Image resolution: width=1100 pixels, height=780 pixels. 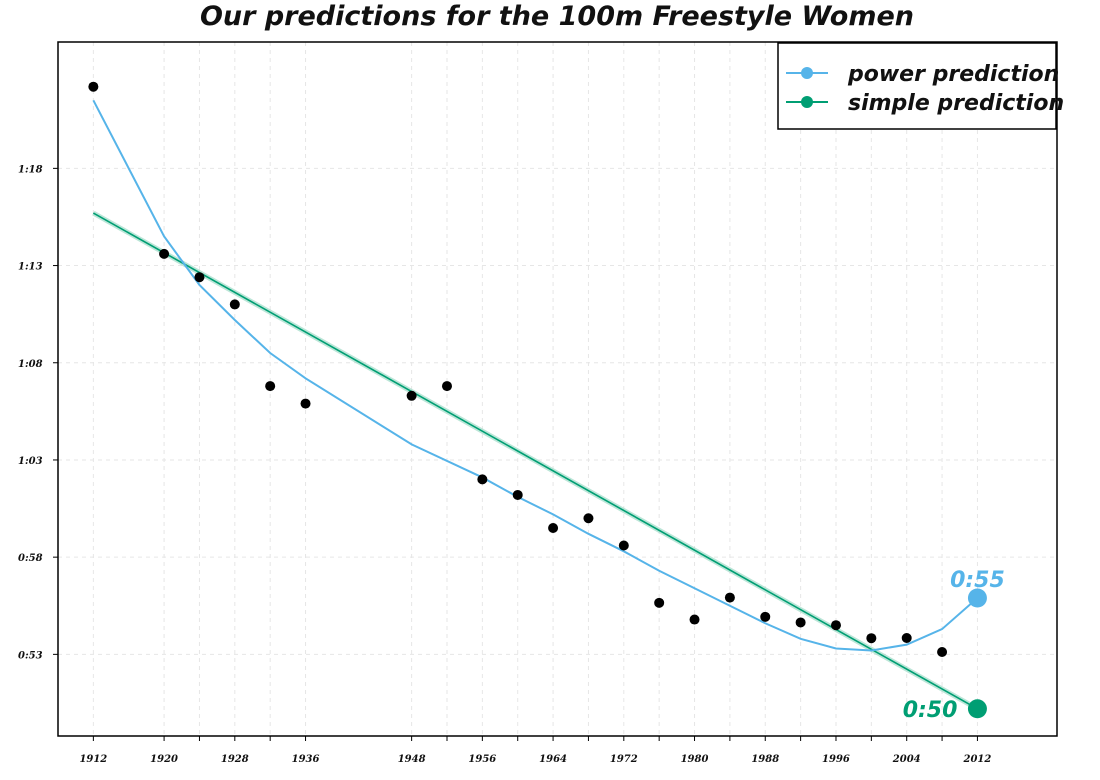 What do you see at coordinates (930, 710) in the screenshot?
I see `simple-prediction-label: 0:50` at bounding box center [930, 710].